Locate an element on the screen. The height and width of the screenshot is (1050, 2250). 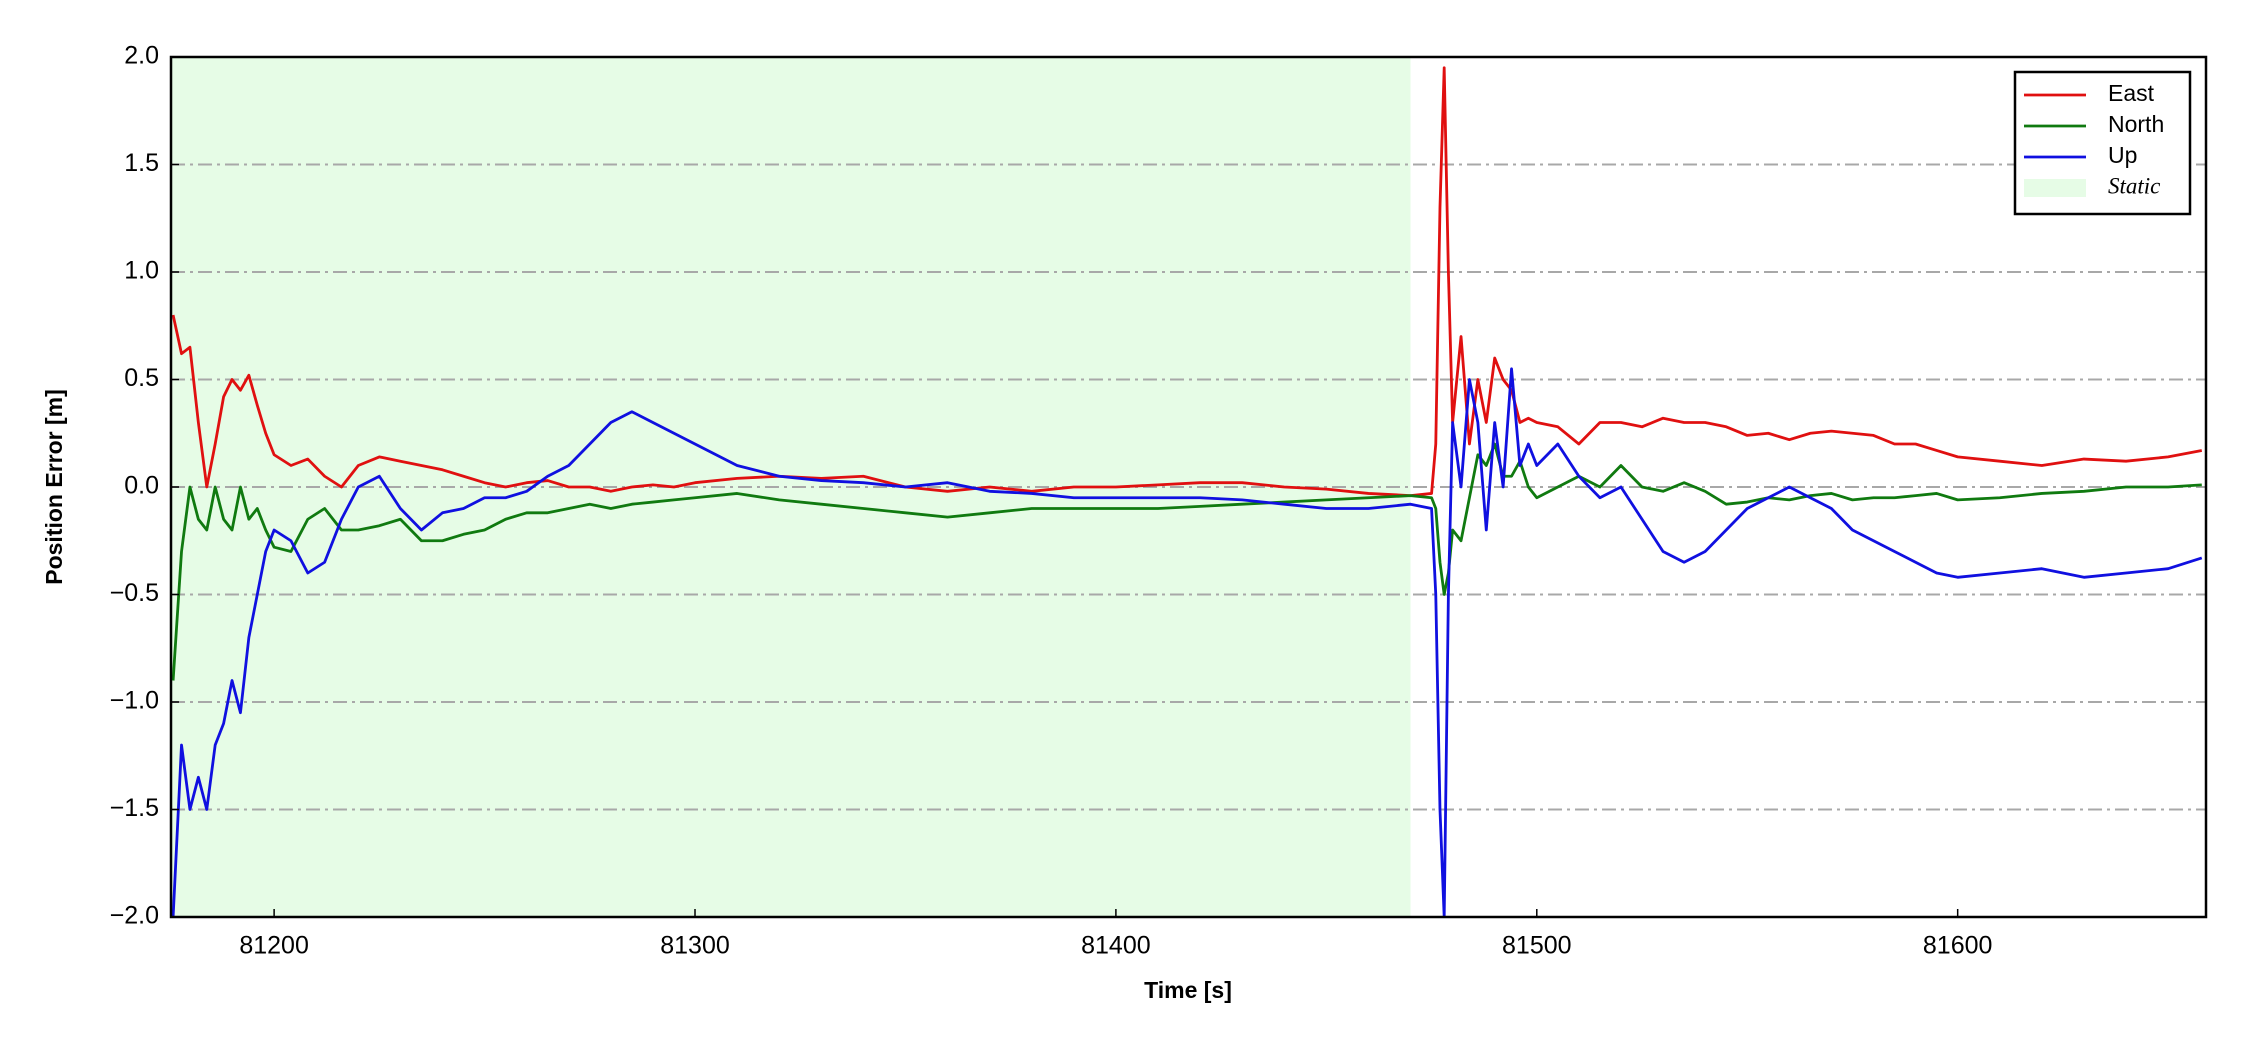
x-tick-label: 81300 is located at coordinates (695, 946).